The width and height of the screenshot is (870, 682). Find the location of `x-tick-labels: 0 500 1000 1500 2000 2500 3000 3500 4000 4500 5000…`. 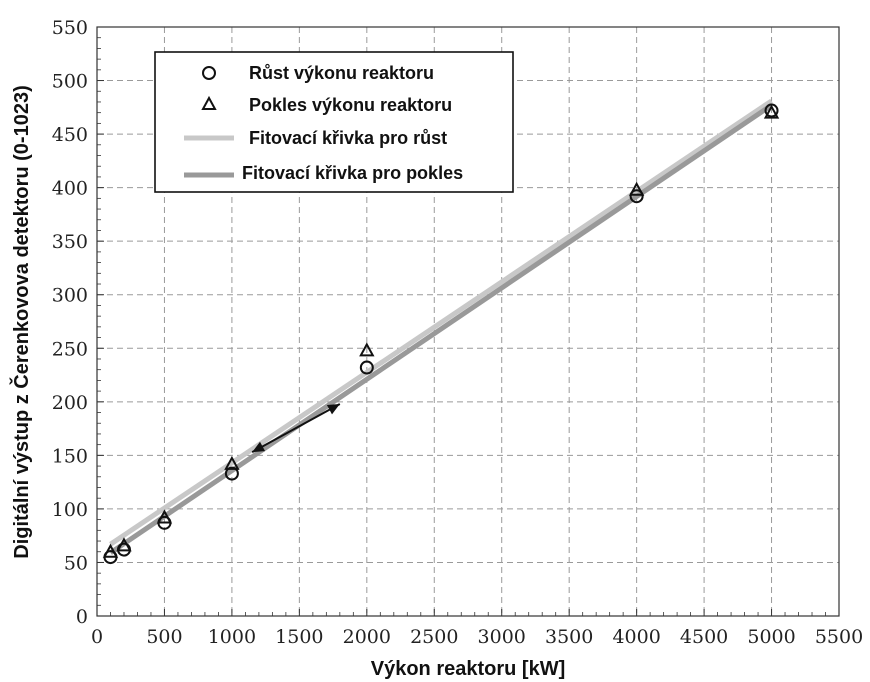

x-tick-labels: 0 500 1000 1500 2000 2500 3000 3500 4000 4500 5000… is located at coordinates (477, 637).